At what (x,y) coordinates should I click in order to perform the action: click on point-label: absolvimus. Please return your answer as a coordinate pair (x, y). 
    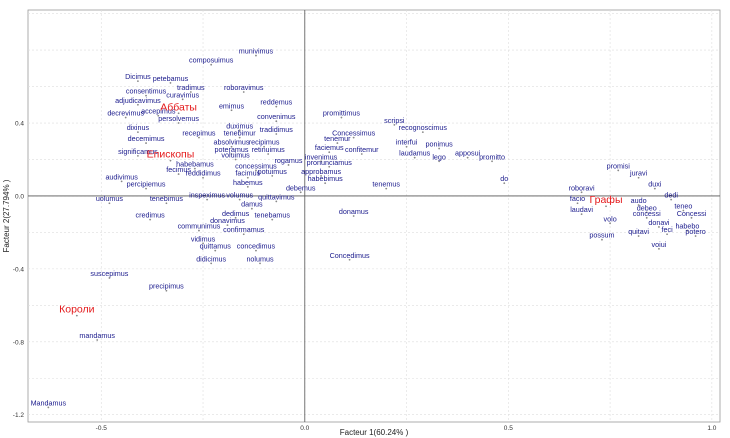
    Looking at the image, I should click on (232, 142).